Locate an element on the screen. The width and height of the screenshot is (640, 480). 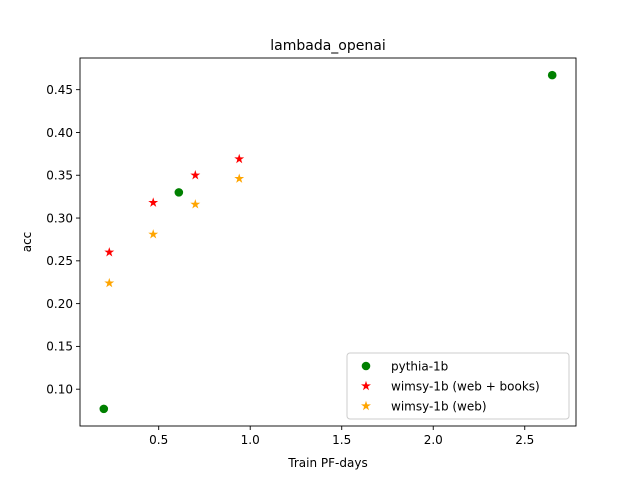
chart-title: lambada_openai is located at coordinates (327, 46).